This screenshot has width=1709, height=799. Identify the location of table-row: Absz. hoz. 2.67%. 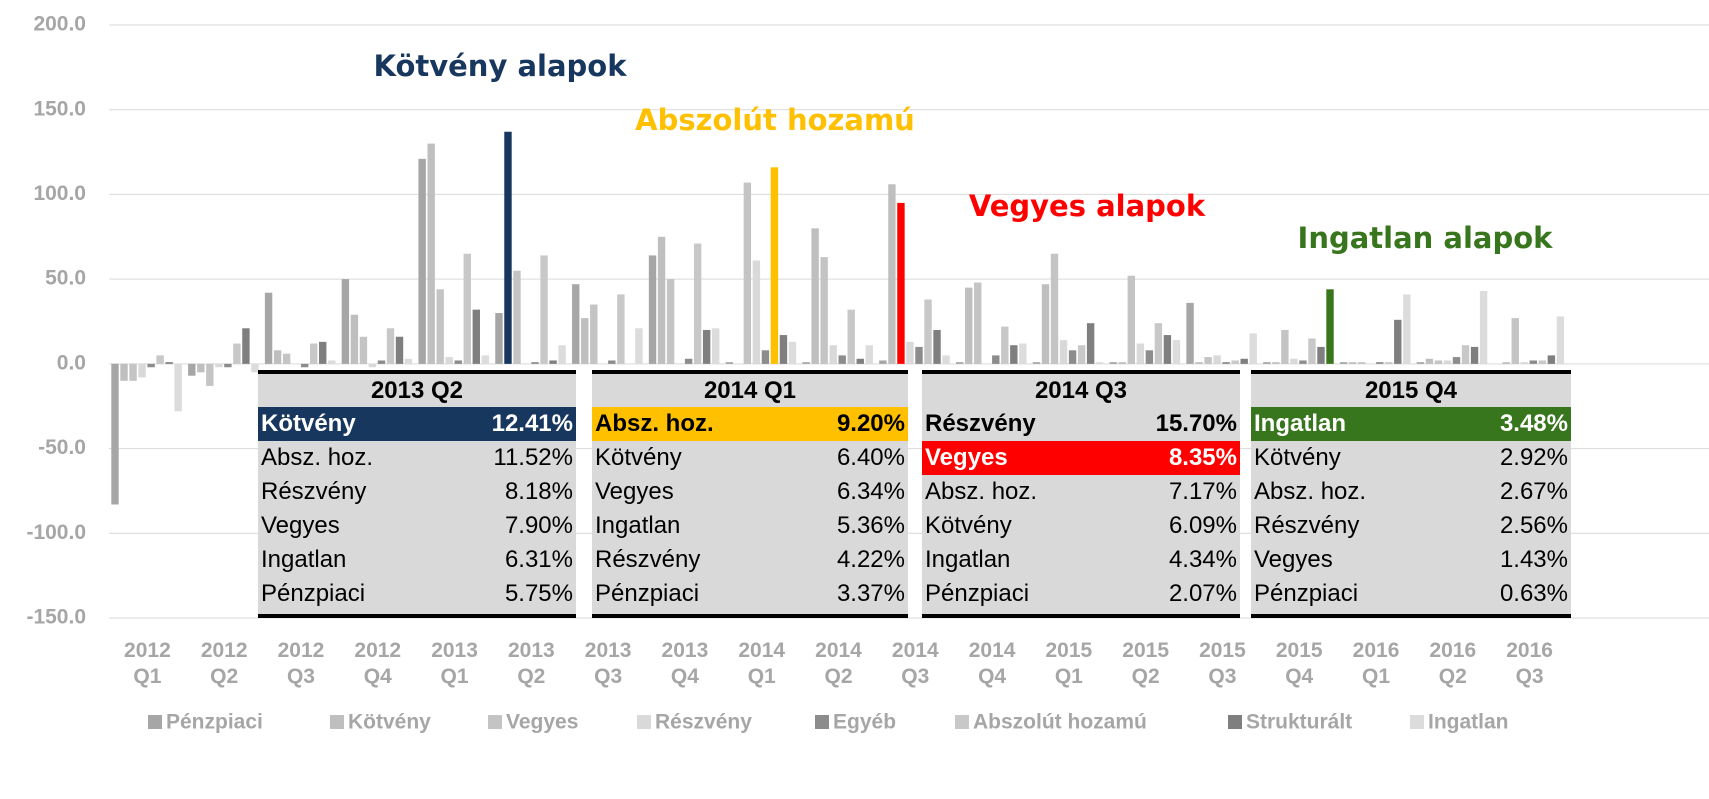
(1411, 492).